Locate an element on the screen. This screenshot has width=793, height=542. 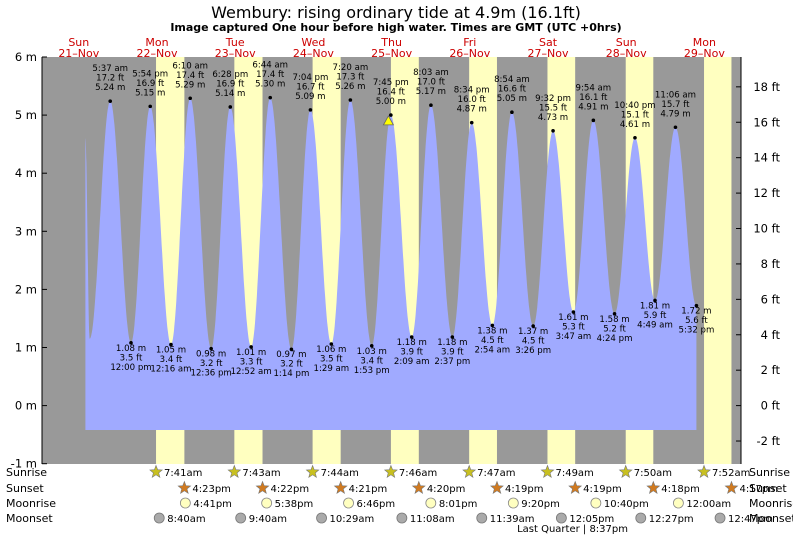
low-tide-label: 3.5 ft is located at coordinates (331, 360).